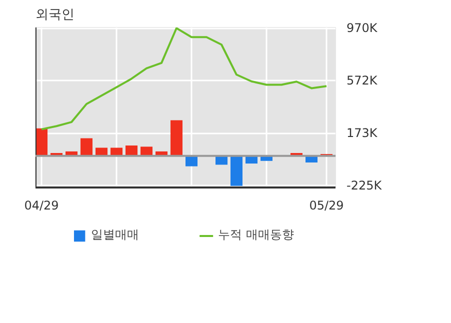  I want to click on chart-title: 외국인, so click(55, 15).